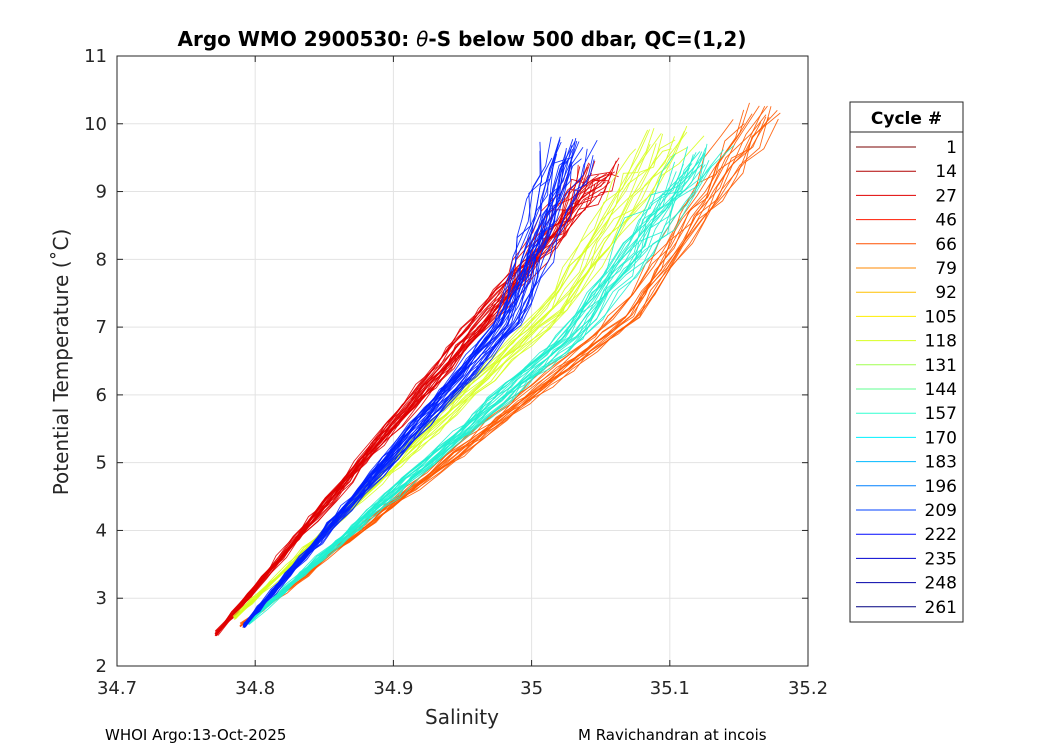 The image size is (1050, 750). What do you see at coordinates (906, 119) in the screenshot?
I see `legend-title: Cycle #` at bounding box center [906, 119].